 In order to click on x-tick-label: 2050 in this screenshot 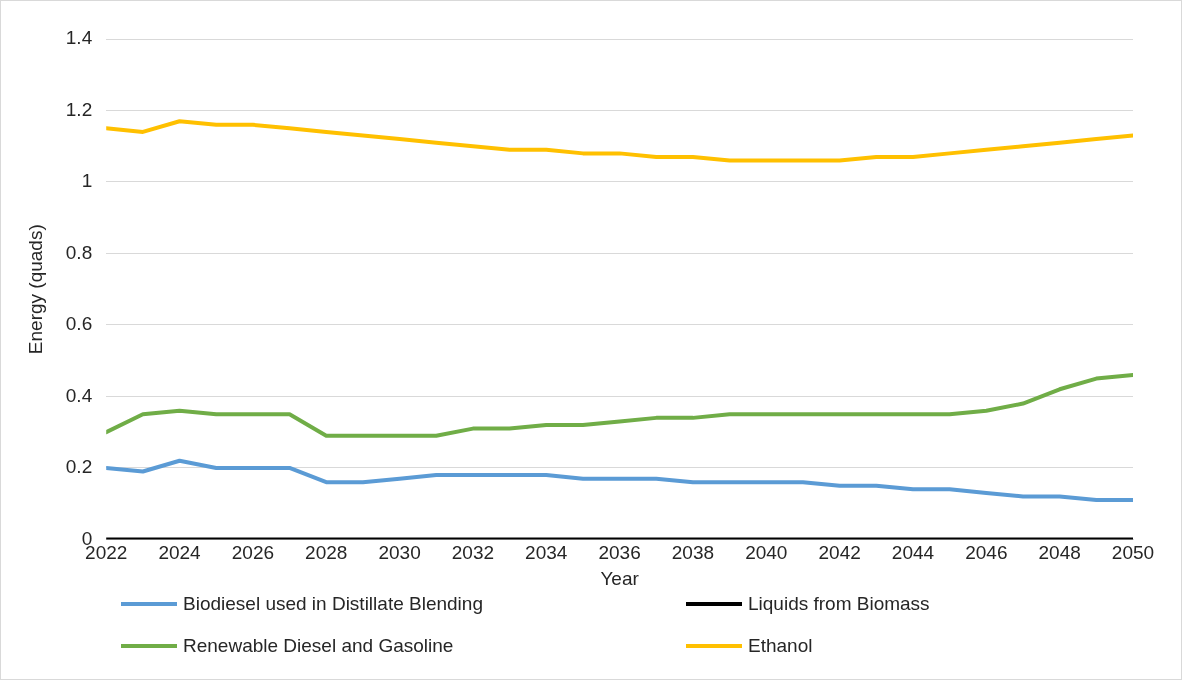, I will do `click(1133, 553)`.